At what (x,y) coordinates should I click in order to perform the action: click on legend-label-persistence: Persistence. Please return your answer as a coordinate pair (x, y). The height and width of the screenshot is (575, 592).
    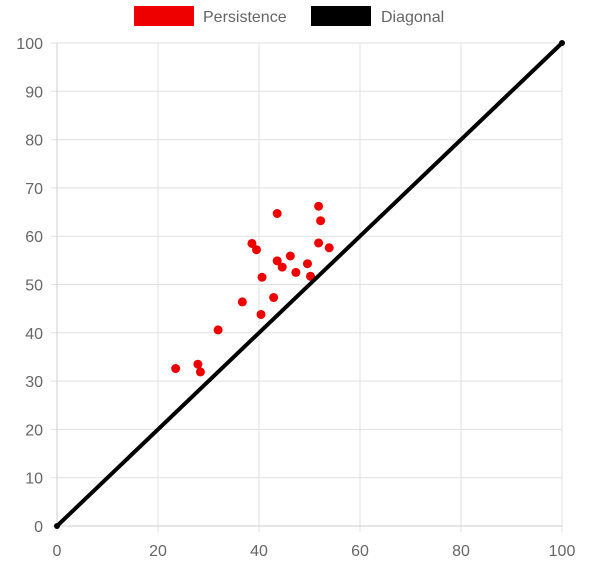
    Looking at the image, I should click on (245, 17).